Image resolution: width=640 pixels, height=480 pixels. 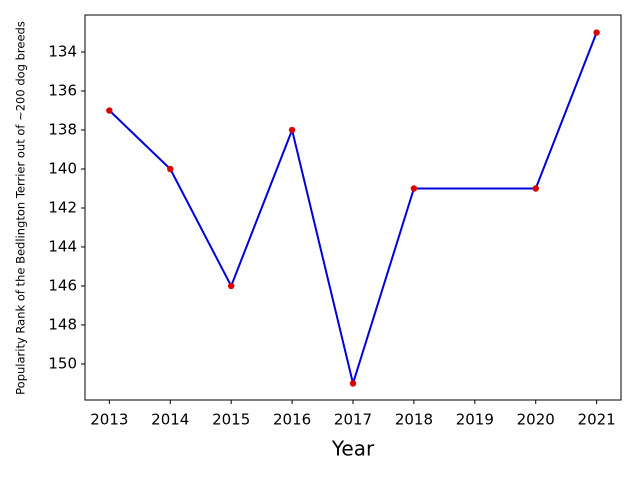 I want to click on y-tick-label: 142, so click(x=62, y=207).